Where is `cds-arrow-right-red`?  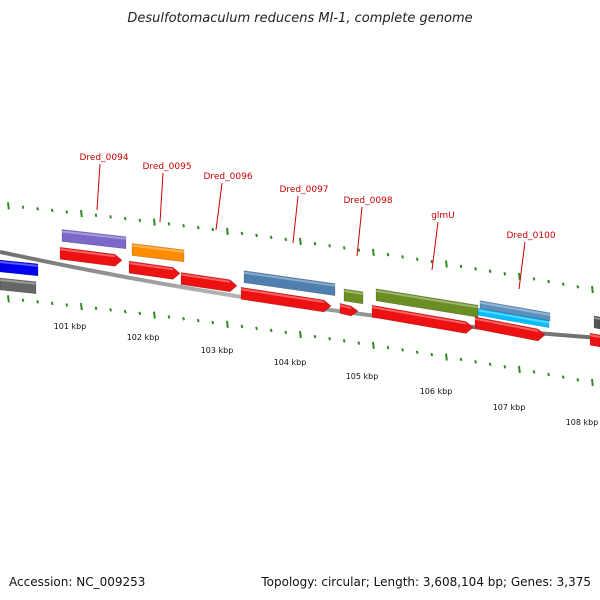
cds-arrow-right-red is located at coordinates (594, 340).